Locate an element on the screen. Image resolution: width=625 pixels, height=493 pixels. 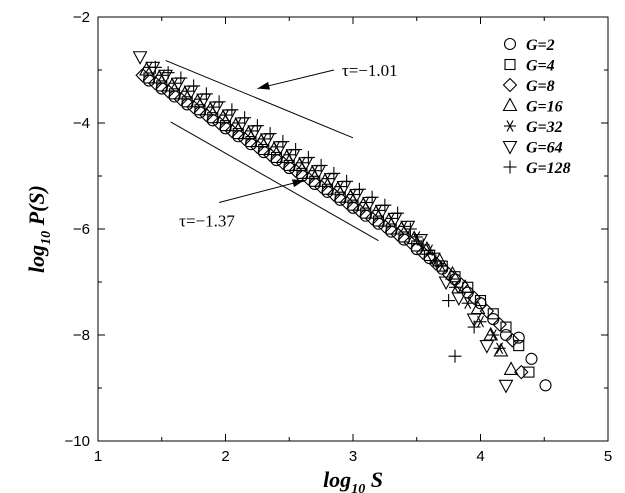
reference-lines is located at coordinates (272, 150).